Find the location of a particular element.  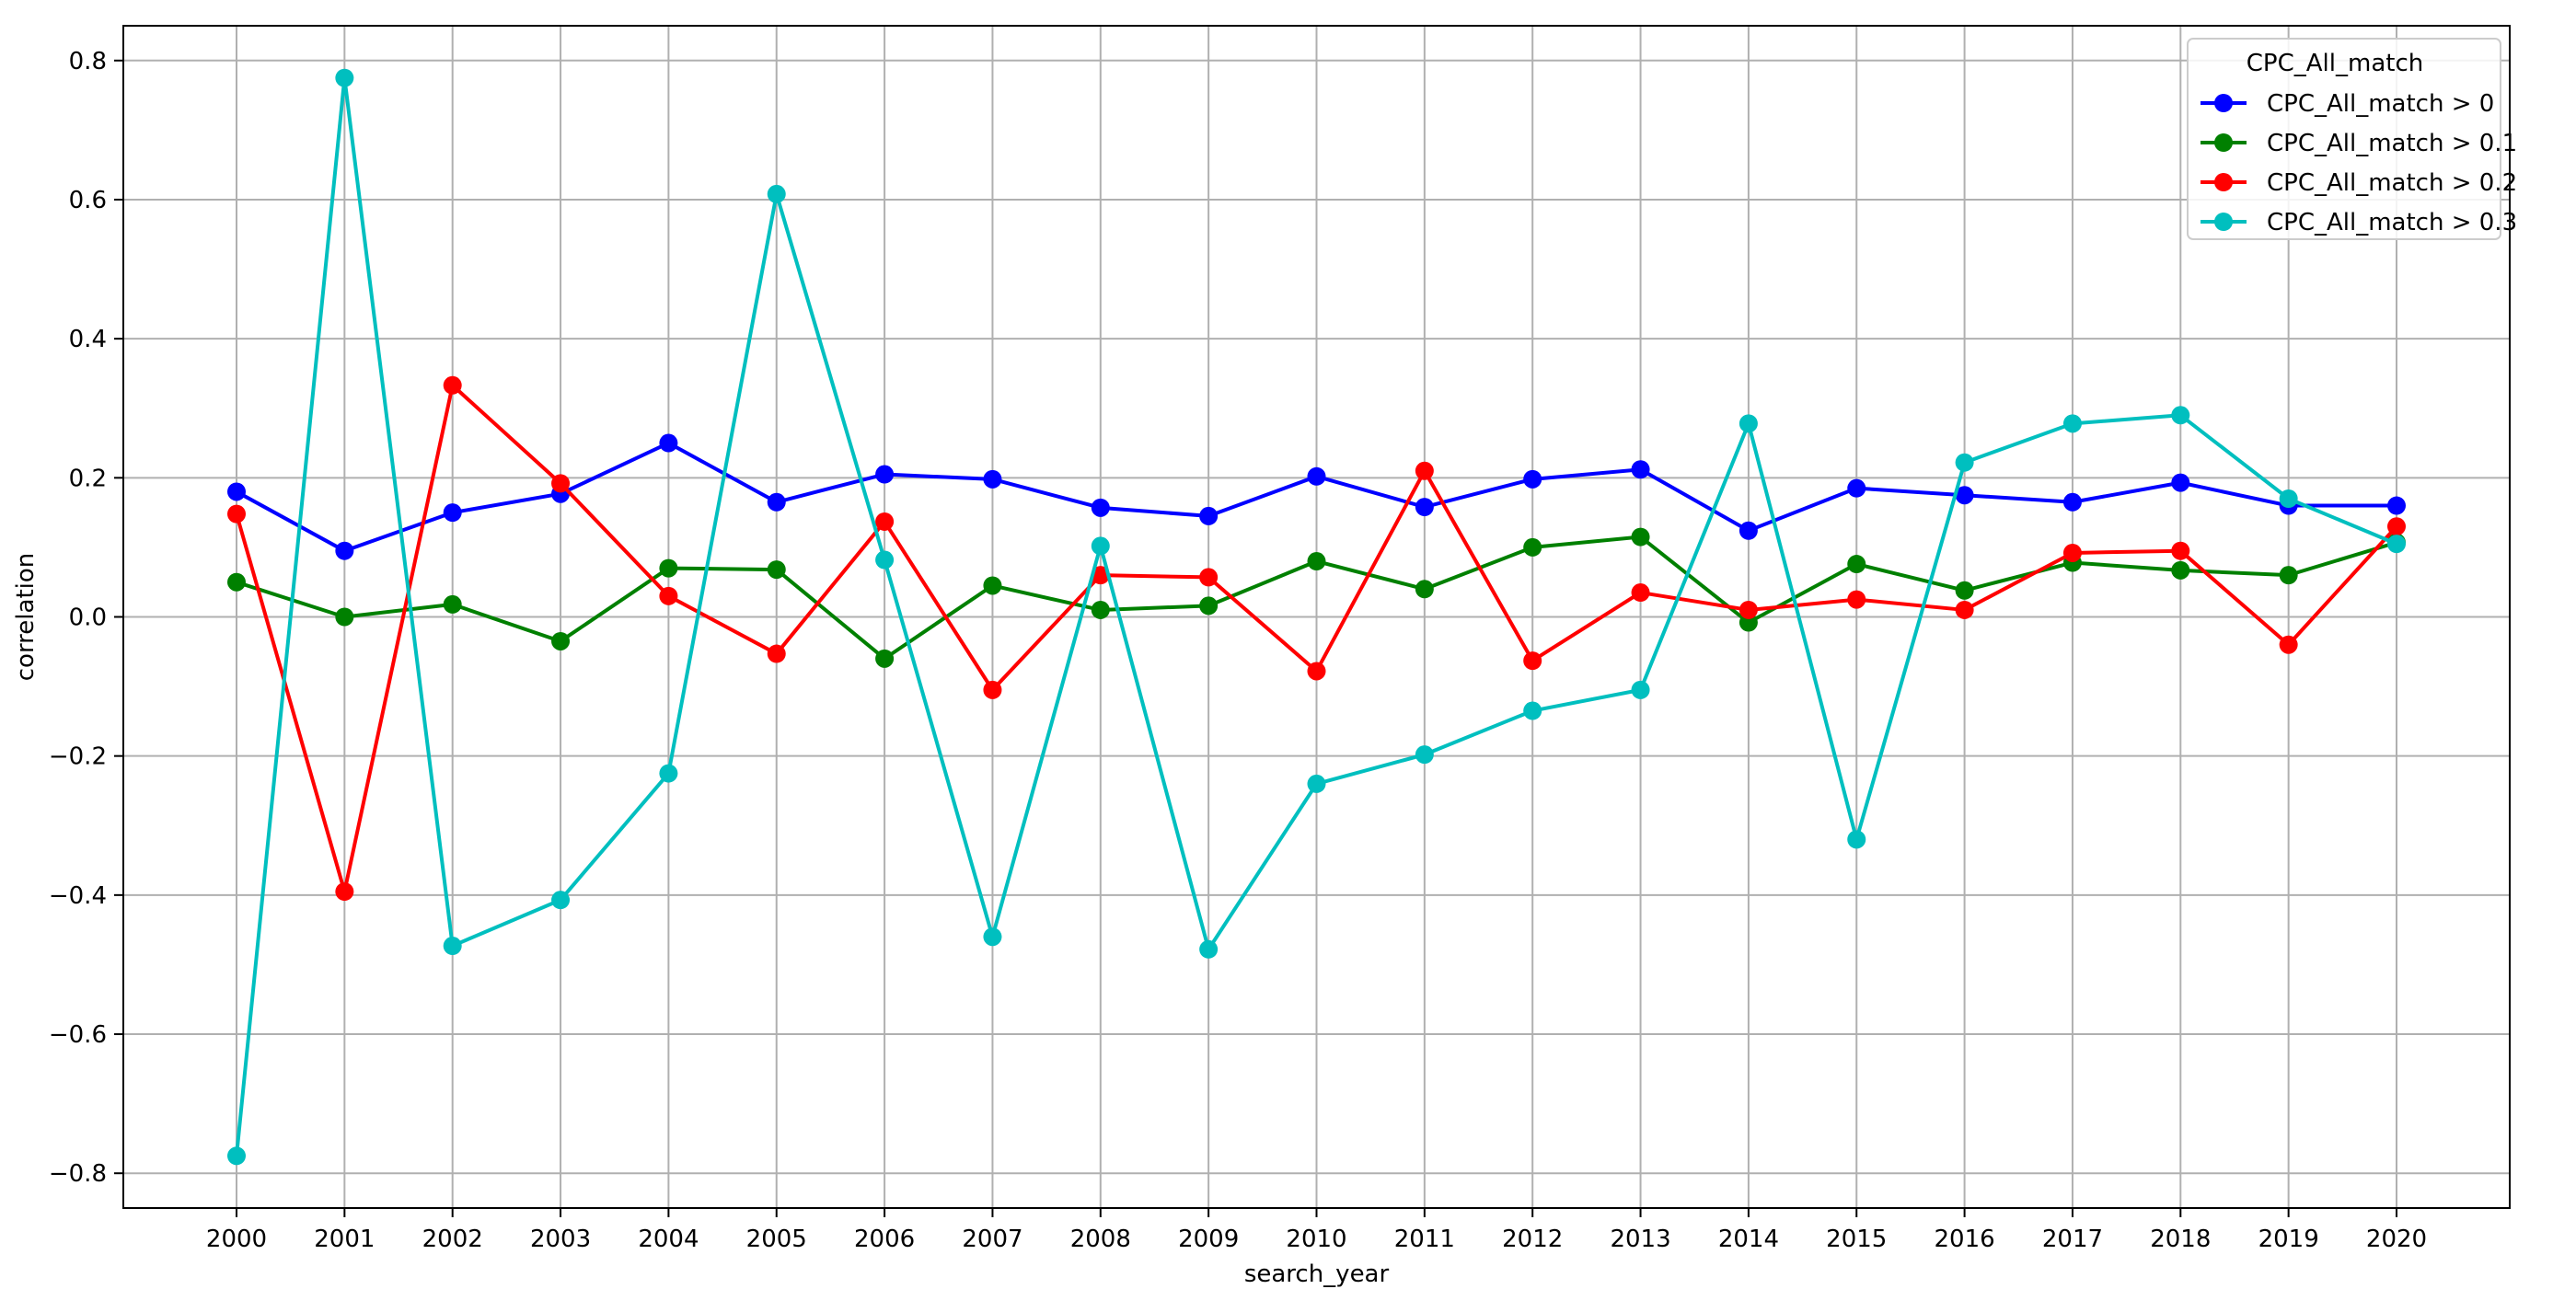

x-tick-label: 2006 is located at coordinates (885, 1239).